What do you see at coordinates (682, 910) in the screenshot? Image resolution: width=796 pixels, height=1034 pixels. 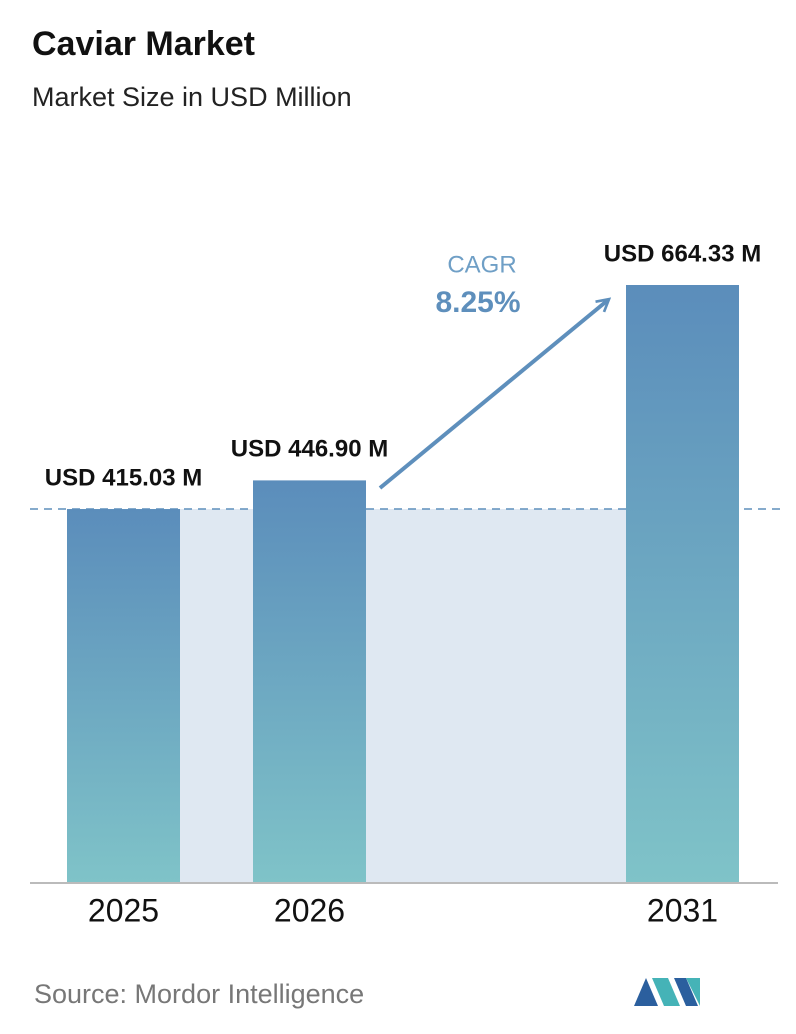 I see `x-tick-label: 2031` at bounding box center [682, 910].